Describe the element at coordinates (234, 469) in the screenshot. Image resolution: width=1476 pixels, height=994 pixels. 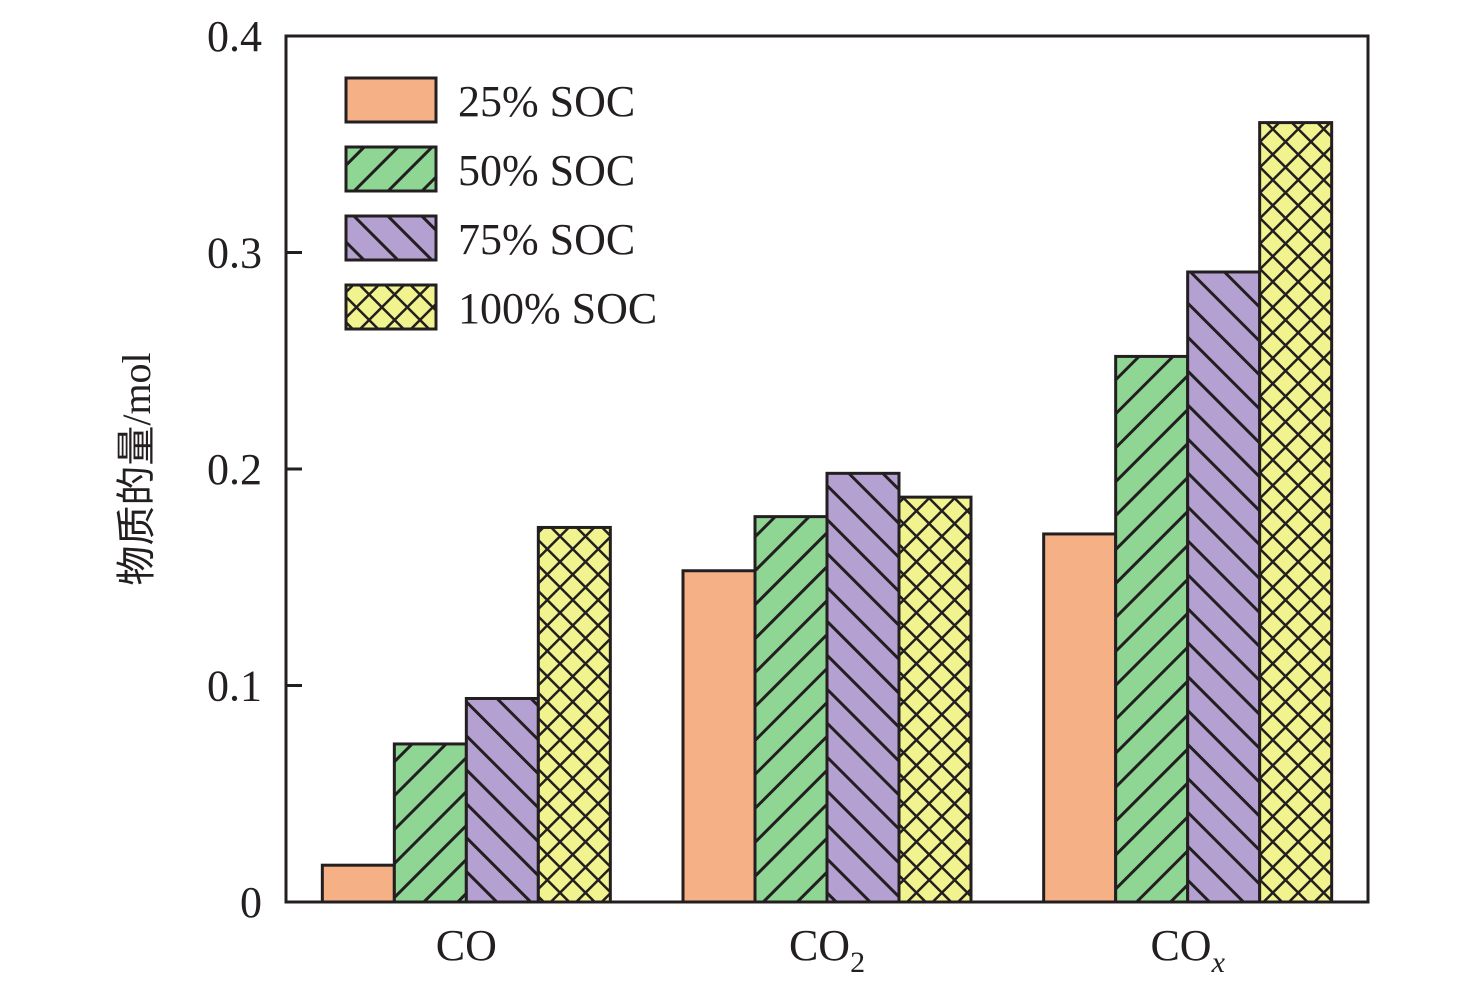
I see `y-tick-label: 0.2` at that location.